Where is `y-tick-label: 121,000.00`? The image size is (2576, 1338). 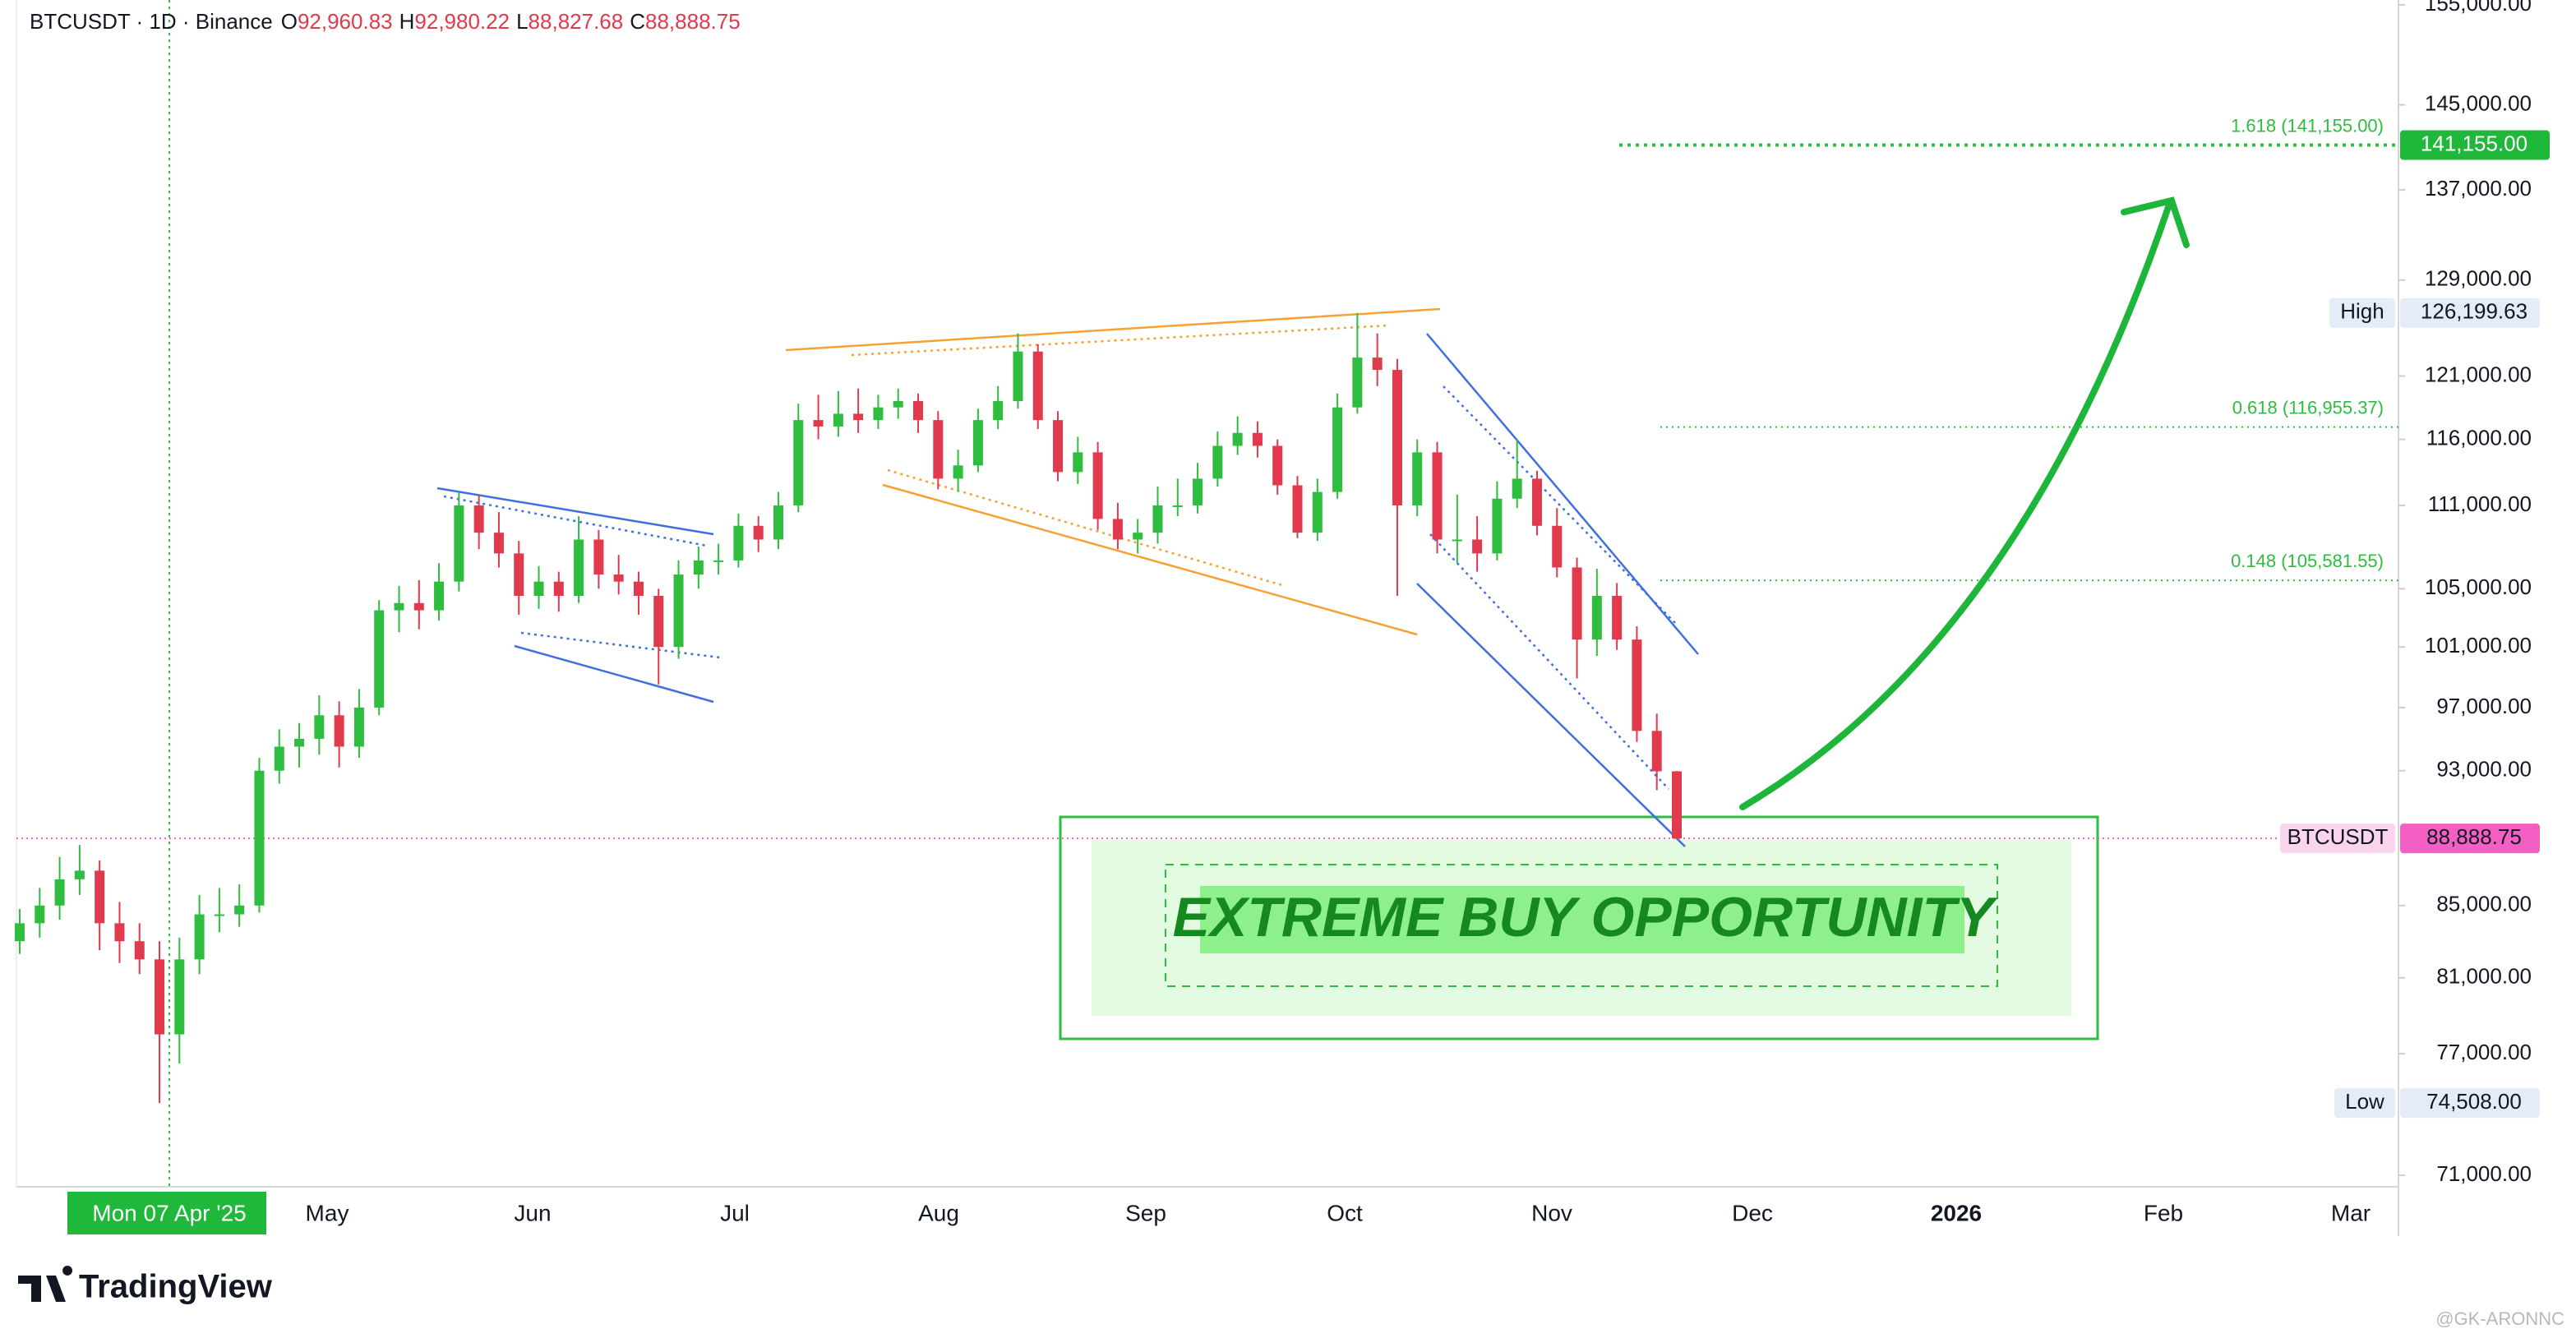
y-tick-label: 121,000.00 is located at coordinates (2479, 374).